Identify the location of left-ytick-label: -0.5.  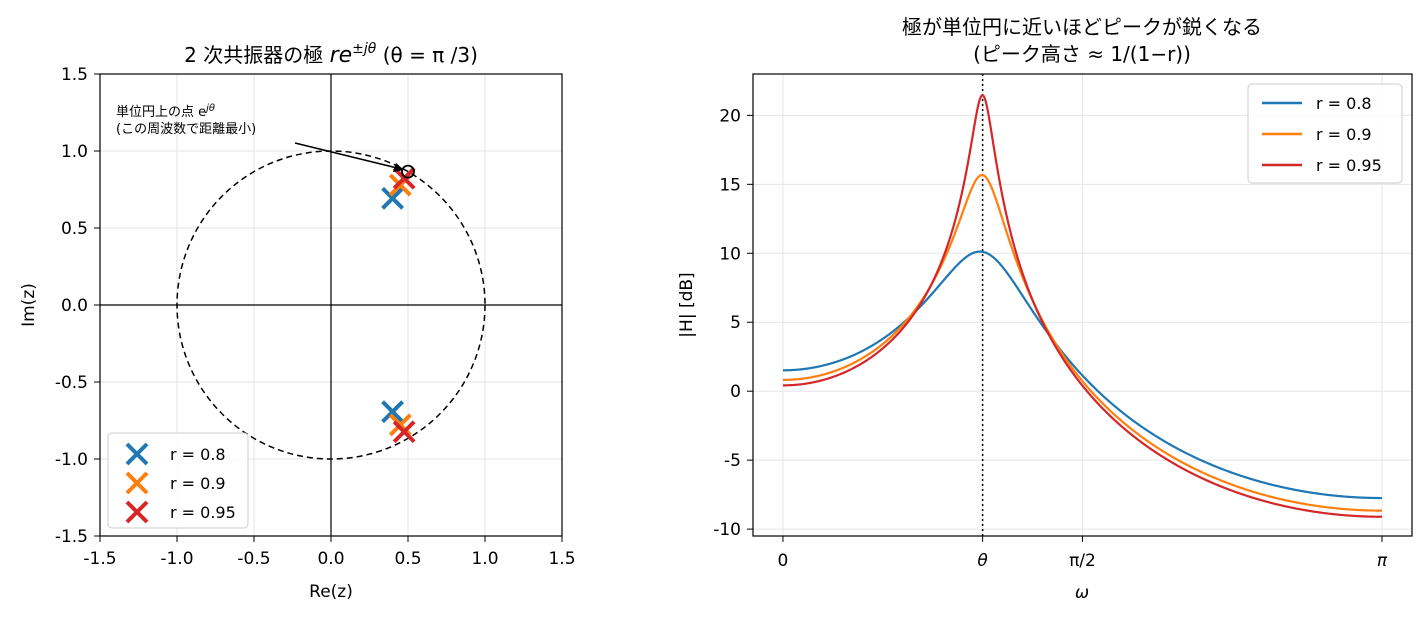
(71, 383).